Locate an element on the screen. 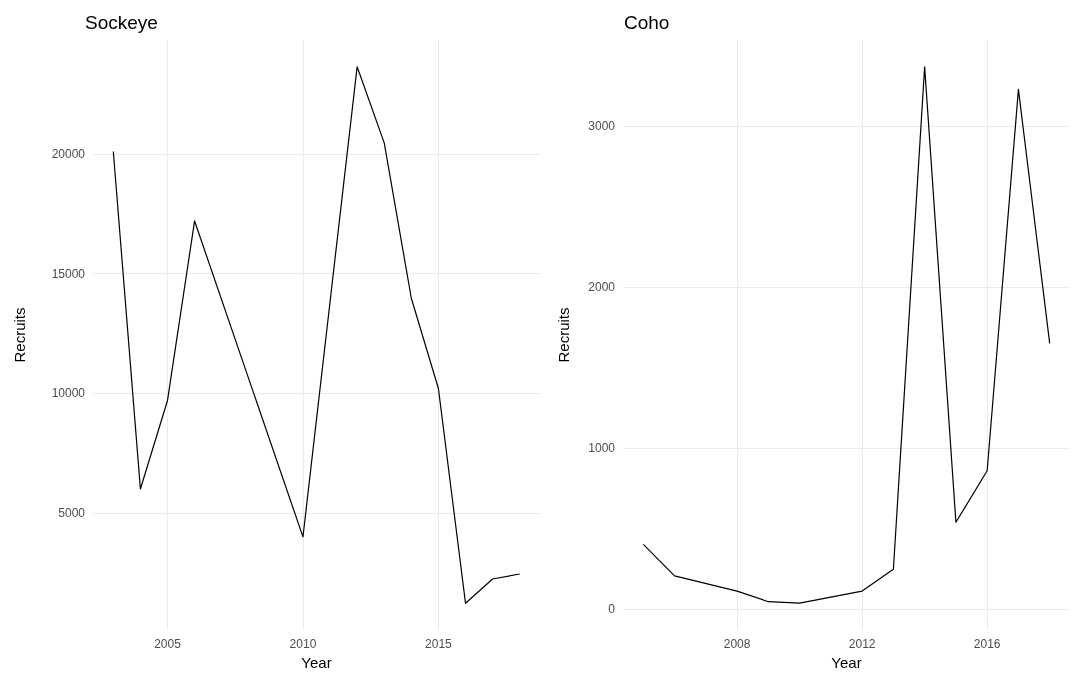 The image size is (1074, 679). y-tick-label: 5000 is located at coordinates (72, 512).